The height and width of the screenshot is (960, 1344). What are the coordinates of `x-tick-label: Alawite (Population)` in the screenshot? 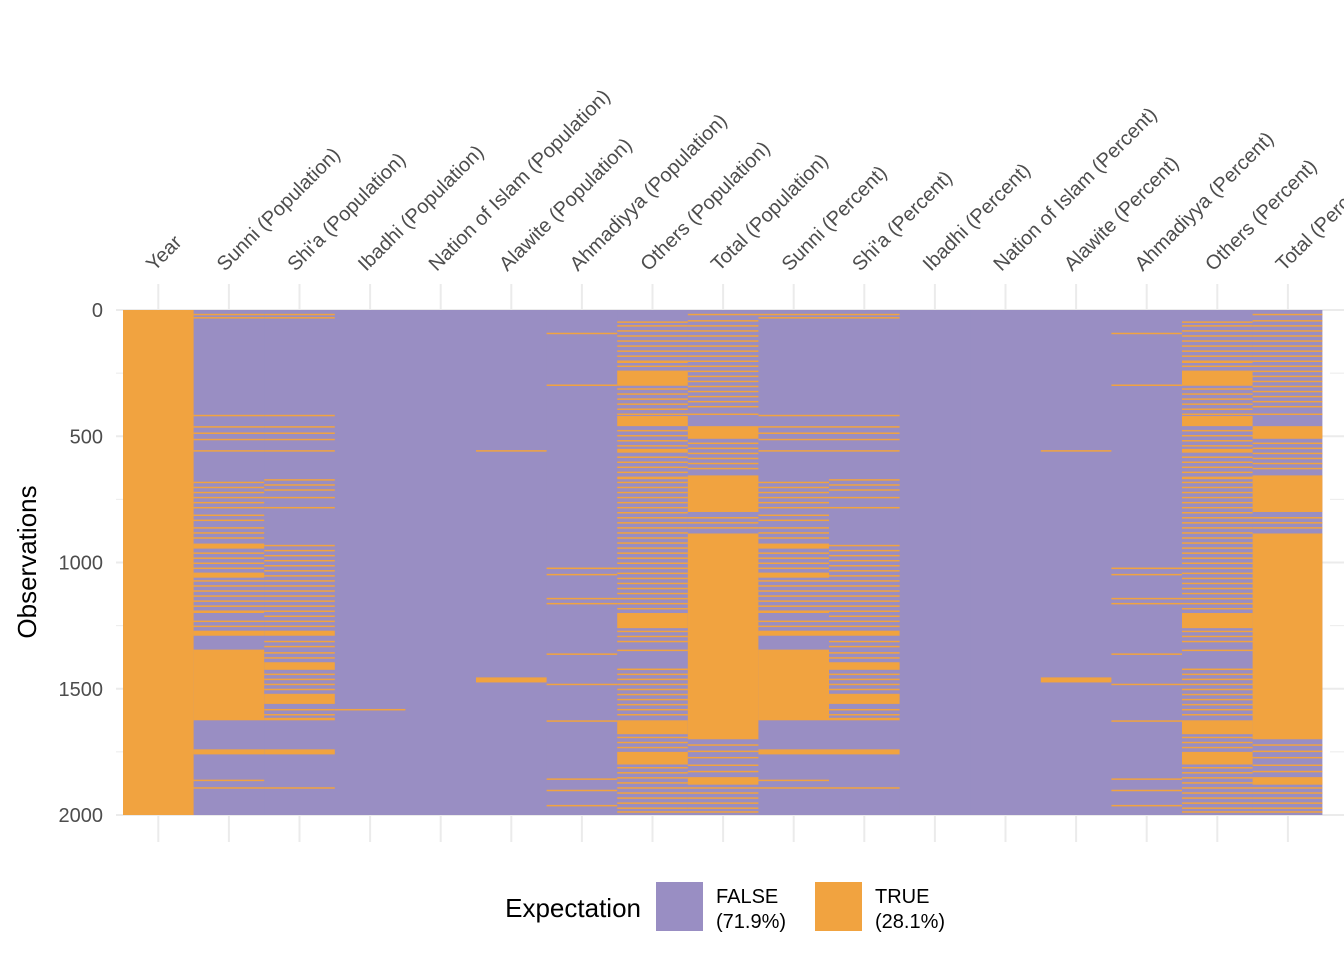 It's located at (565, 204).